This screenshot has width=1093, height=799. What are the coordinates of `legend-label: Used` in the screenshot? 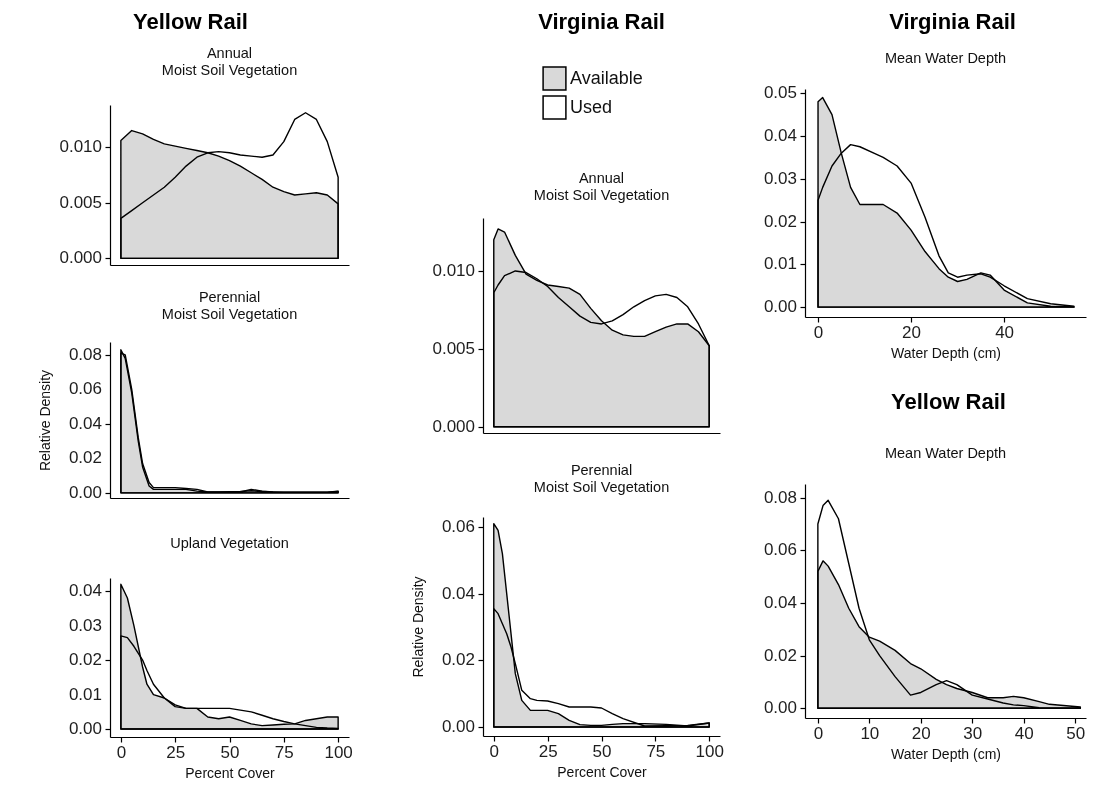 It's located at (591, 106).